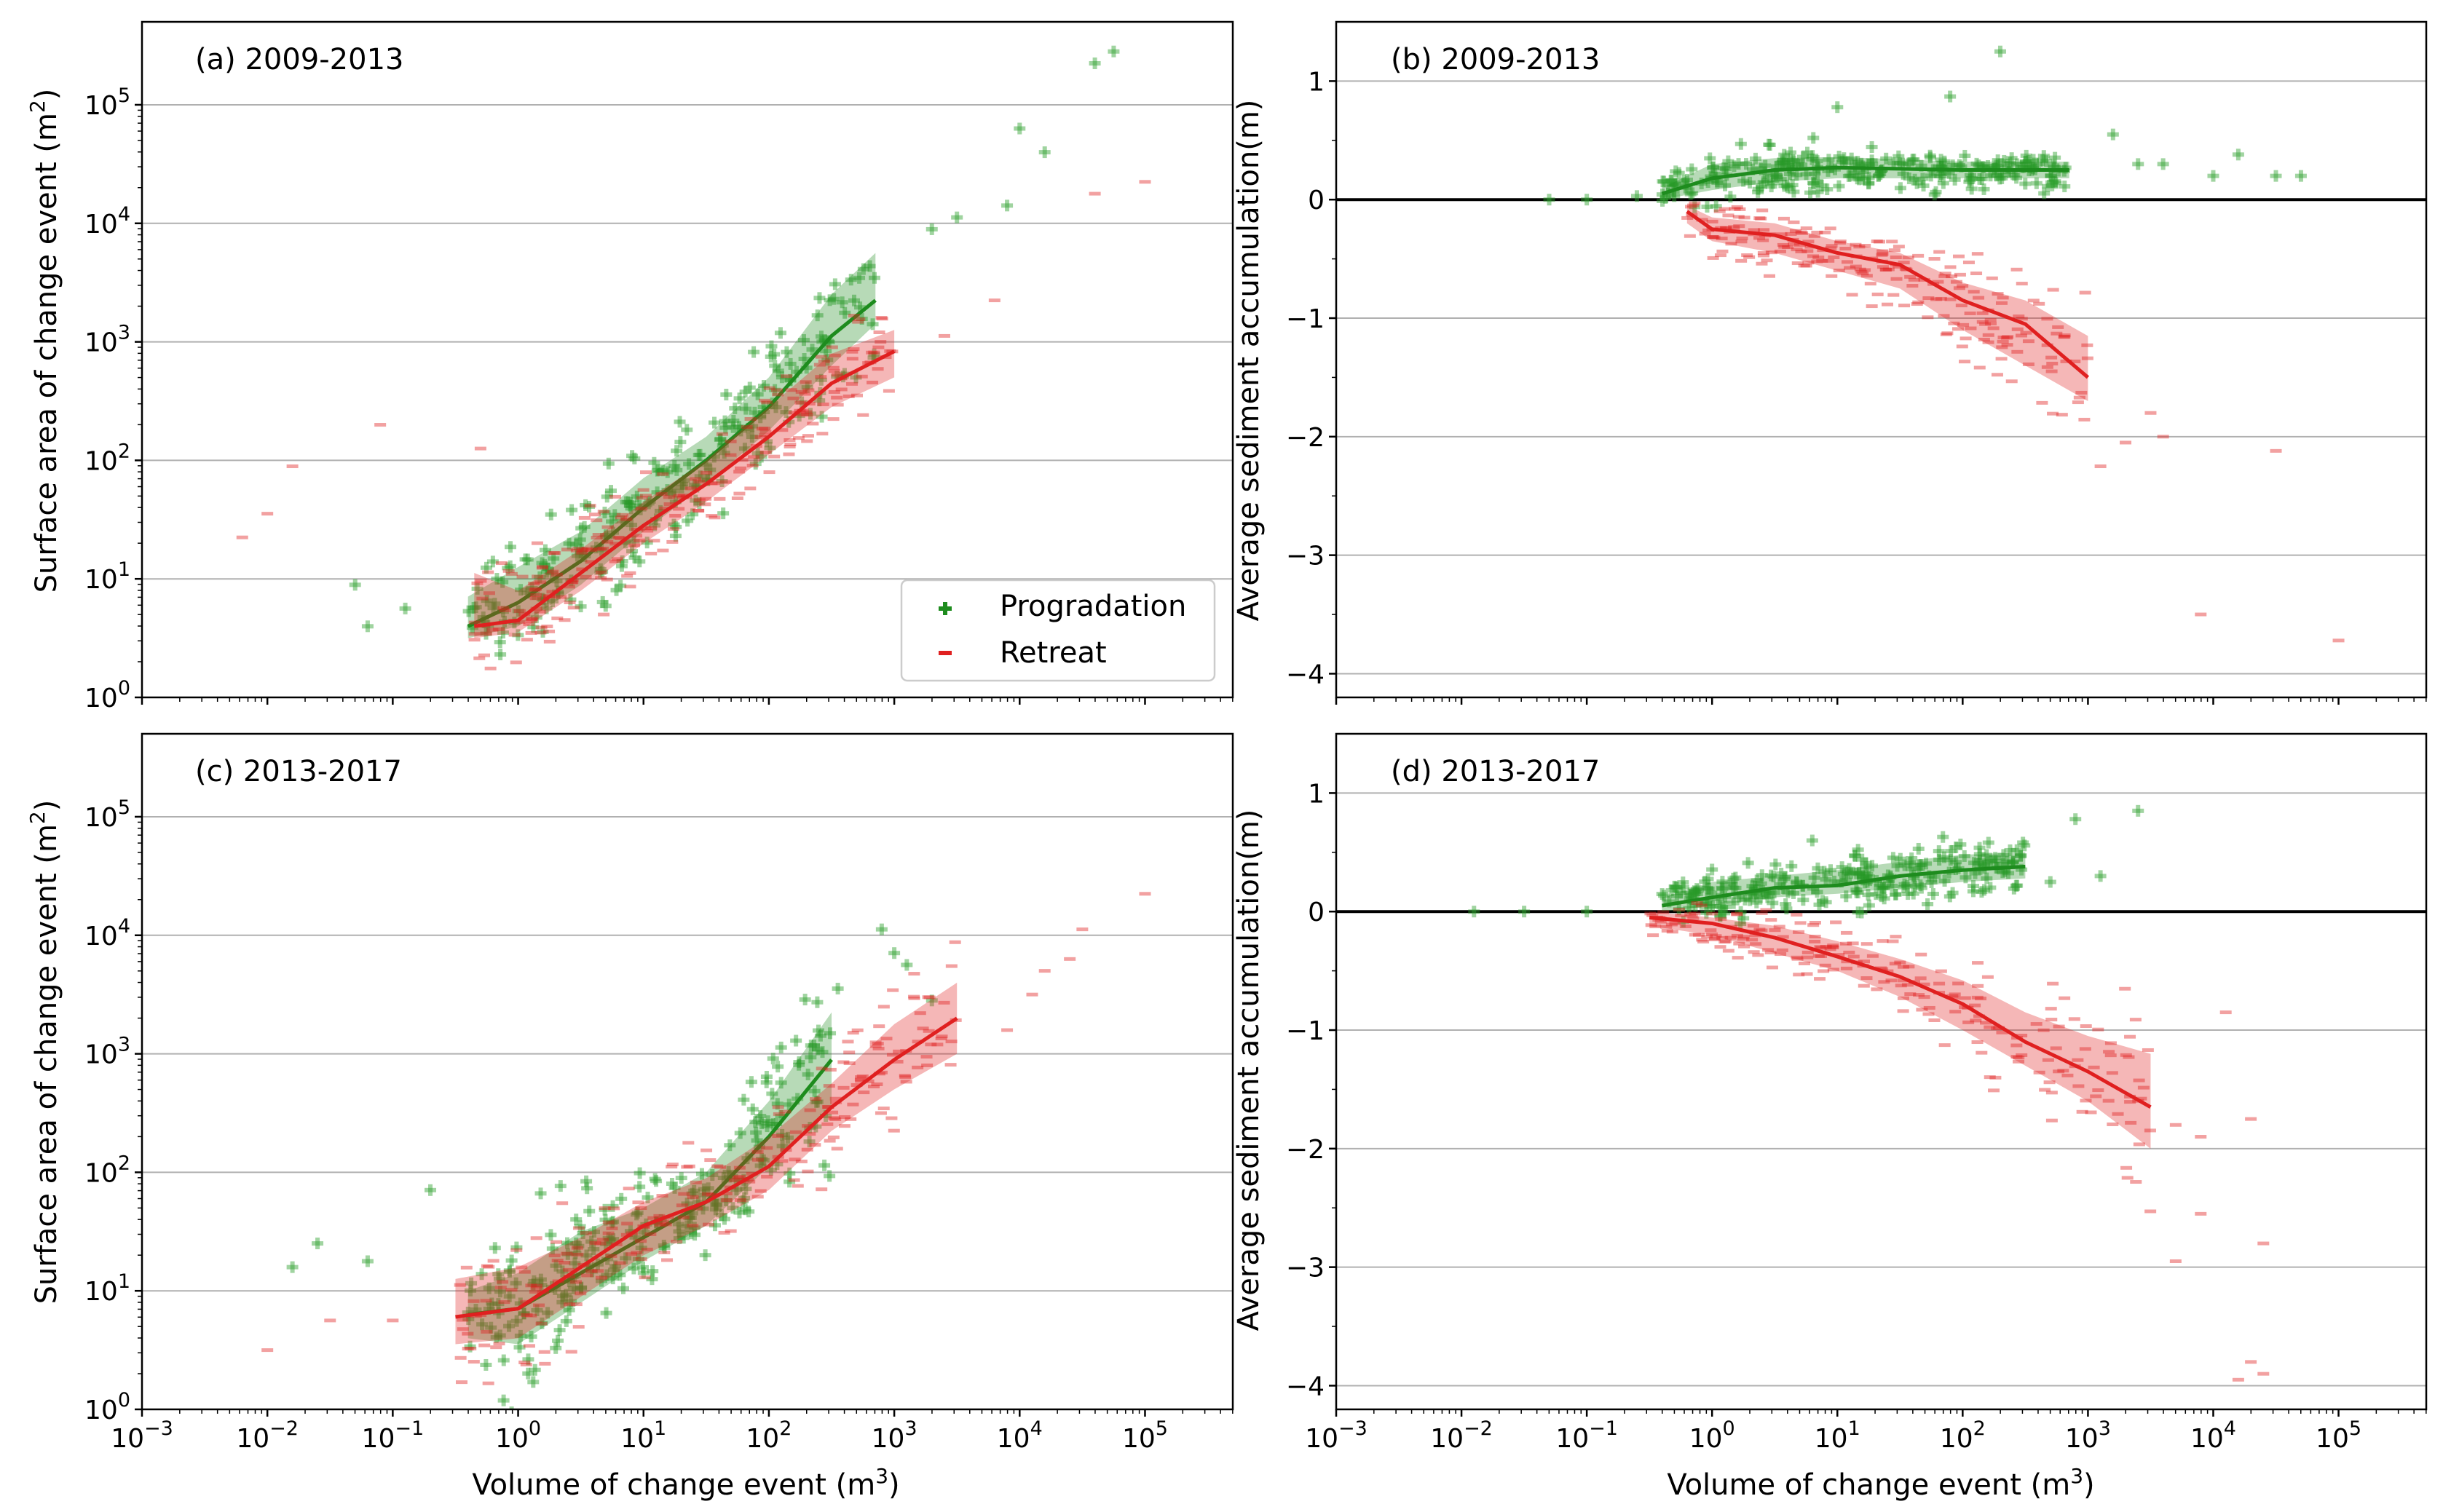 The width and height of the screenshot is (2443, 1512). Describe the element at coordinates (2300, 176) in the screenshot. I see `progradation-outlier` at that location.